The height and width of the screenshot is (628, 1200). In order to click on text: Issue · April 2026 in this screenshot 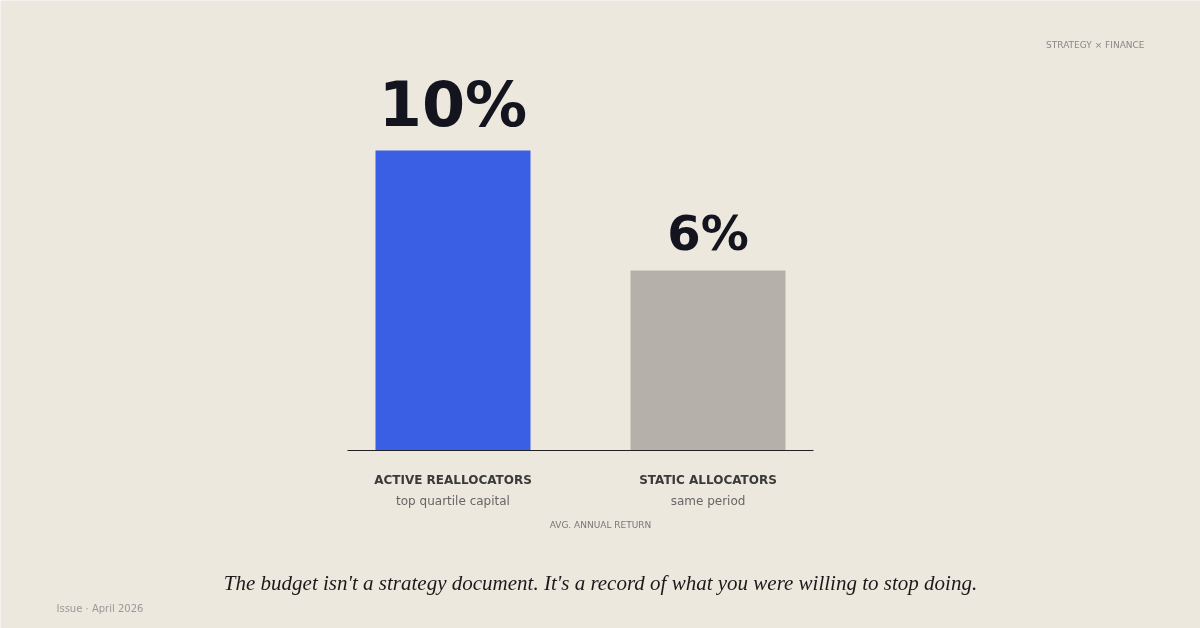, I will do `click(100, 608)`.